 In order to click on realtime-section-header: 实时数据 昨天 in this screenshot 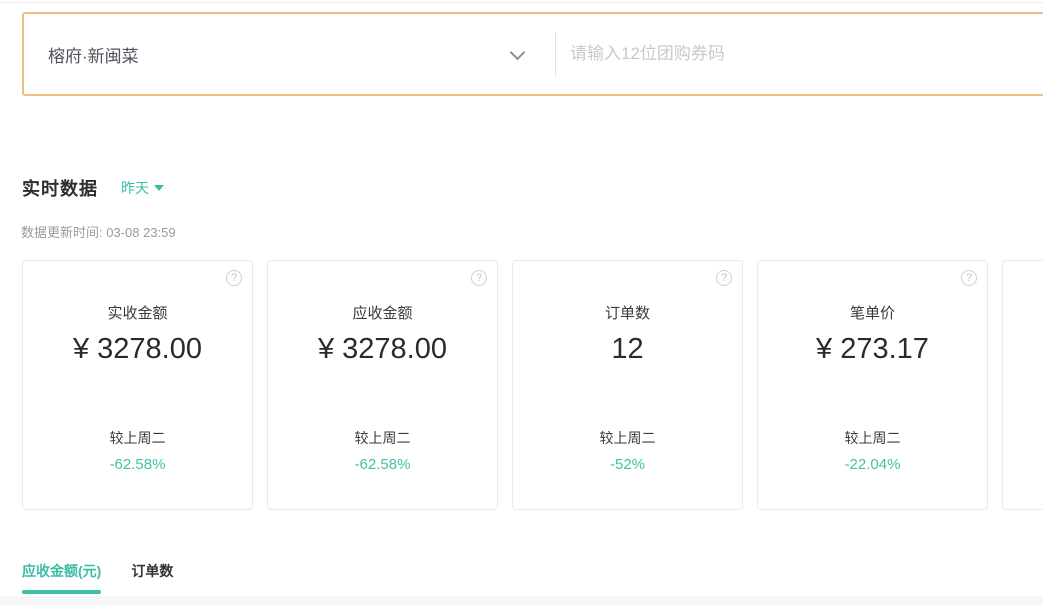, I will do `click(93, 188)`.